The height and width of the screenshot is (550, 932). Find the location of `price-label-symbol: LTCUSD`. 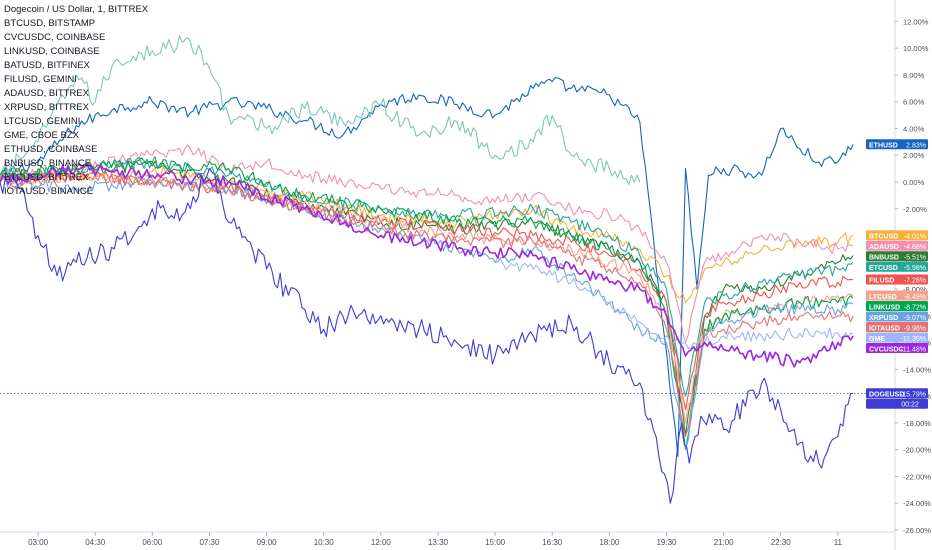

price-label-symbol: LTCUSD is located at coordinates (883, 297).